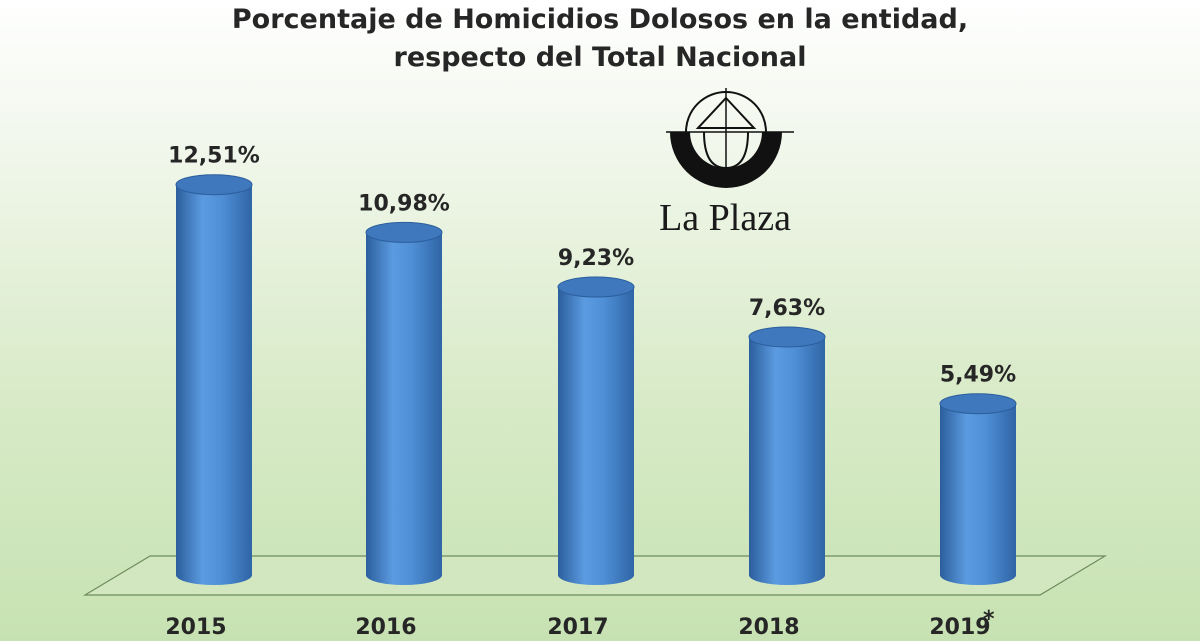 Image resolution: width=1200 pixels, height=641 pixels. Describe the element at coordinates (725, 218) in the screenshot. I see `la-plaza-wordmark: La Plaza` at that location.